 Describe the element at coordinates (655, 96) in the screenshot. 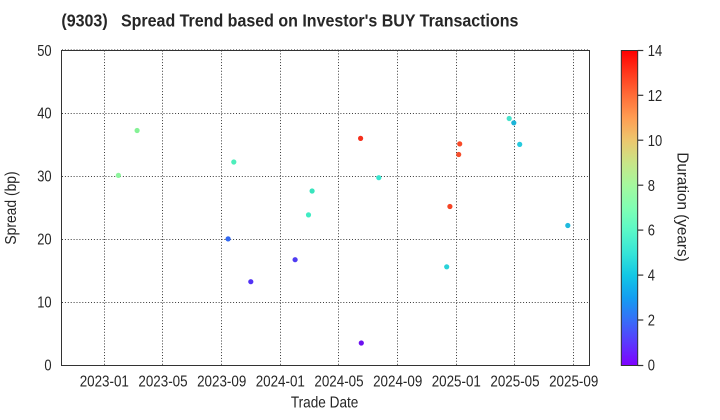

I see `svg-text: 12` at that location.